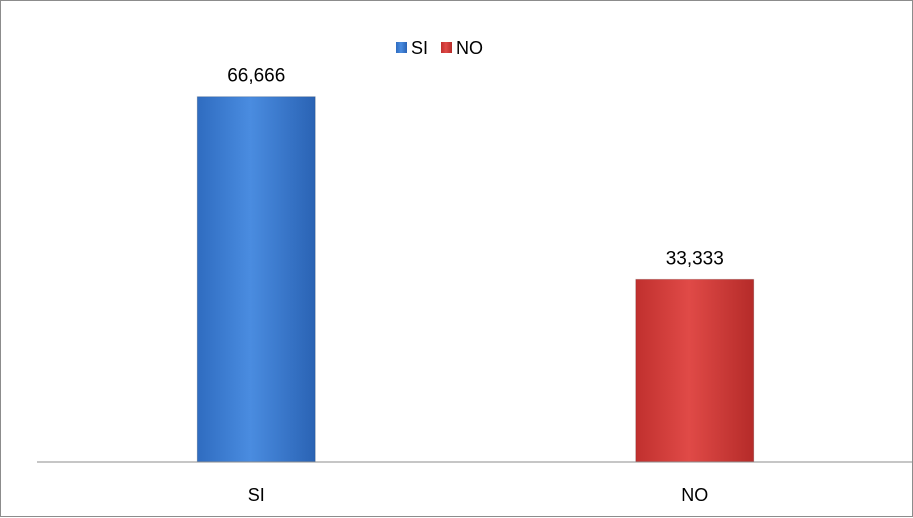 Image resolution: width=913 pixels, height=518 pixels. Describe the element at coordinates (419, 48) in the screenshot. I see `legend-label-si: SI` at that location.